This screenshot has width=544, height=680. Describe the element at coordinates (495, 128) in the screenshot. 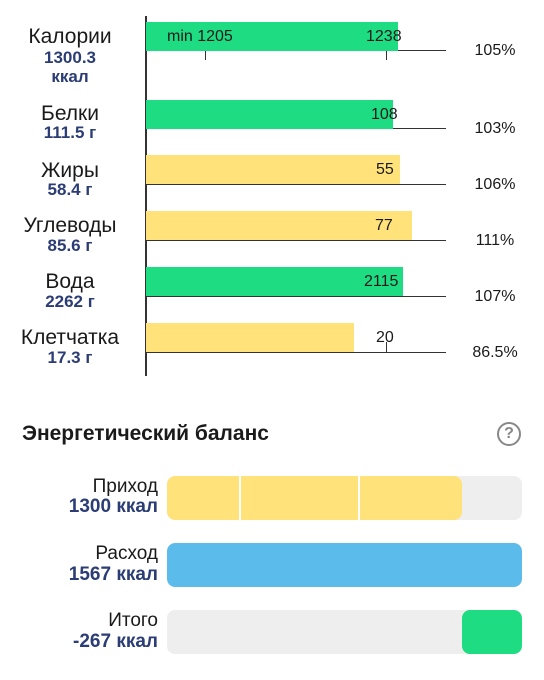

I see `percent-protein: 103%` at that location.